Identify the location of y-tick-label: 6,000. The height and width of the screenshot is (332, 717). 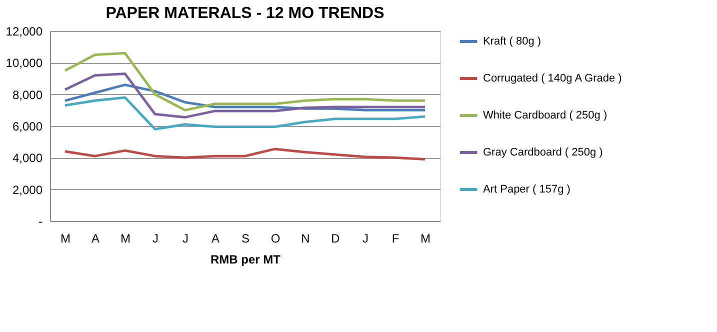
(27, 127).